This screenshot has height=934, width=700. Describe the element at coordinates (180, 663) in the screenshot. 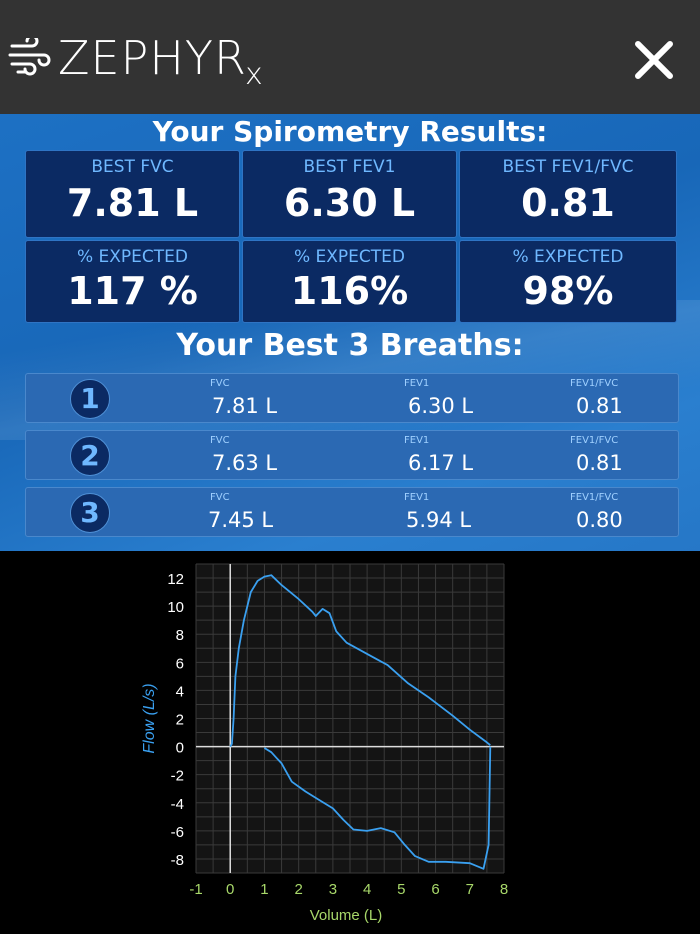

I see `y-tick-label: 6` at that location.